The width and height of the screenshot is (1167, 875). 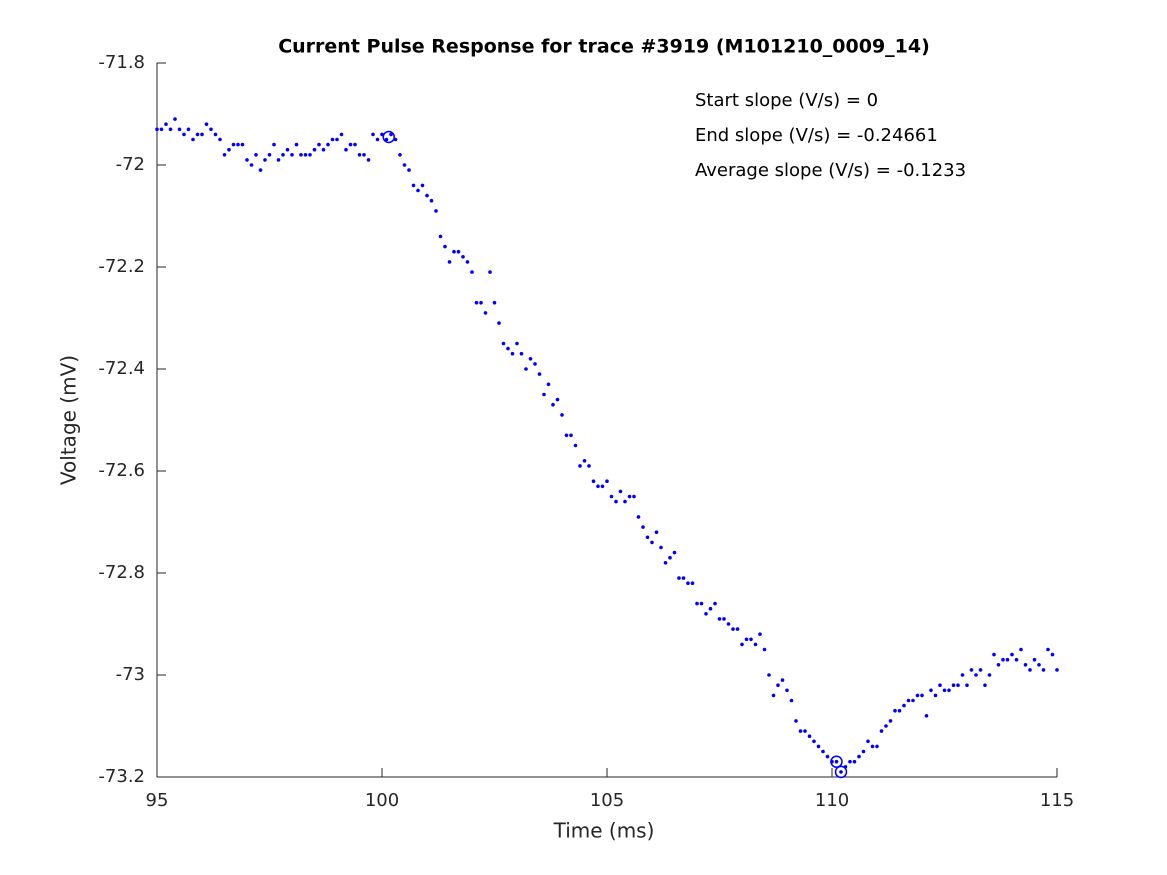 I want to click on y-tick-label: -71.8, so click(x=121, y=62).